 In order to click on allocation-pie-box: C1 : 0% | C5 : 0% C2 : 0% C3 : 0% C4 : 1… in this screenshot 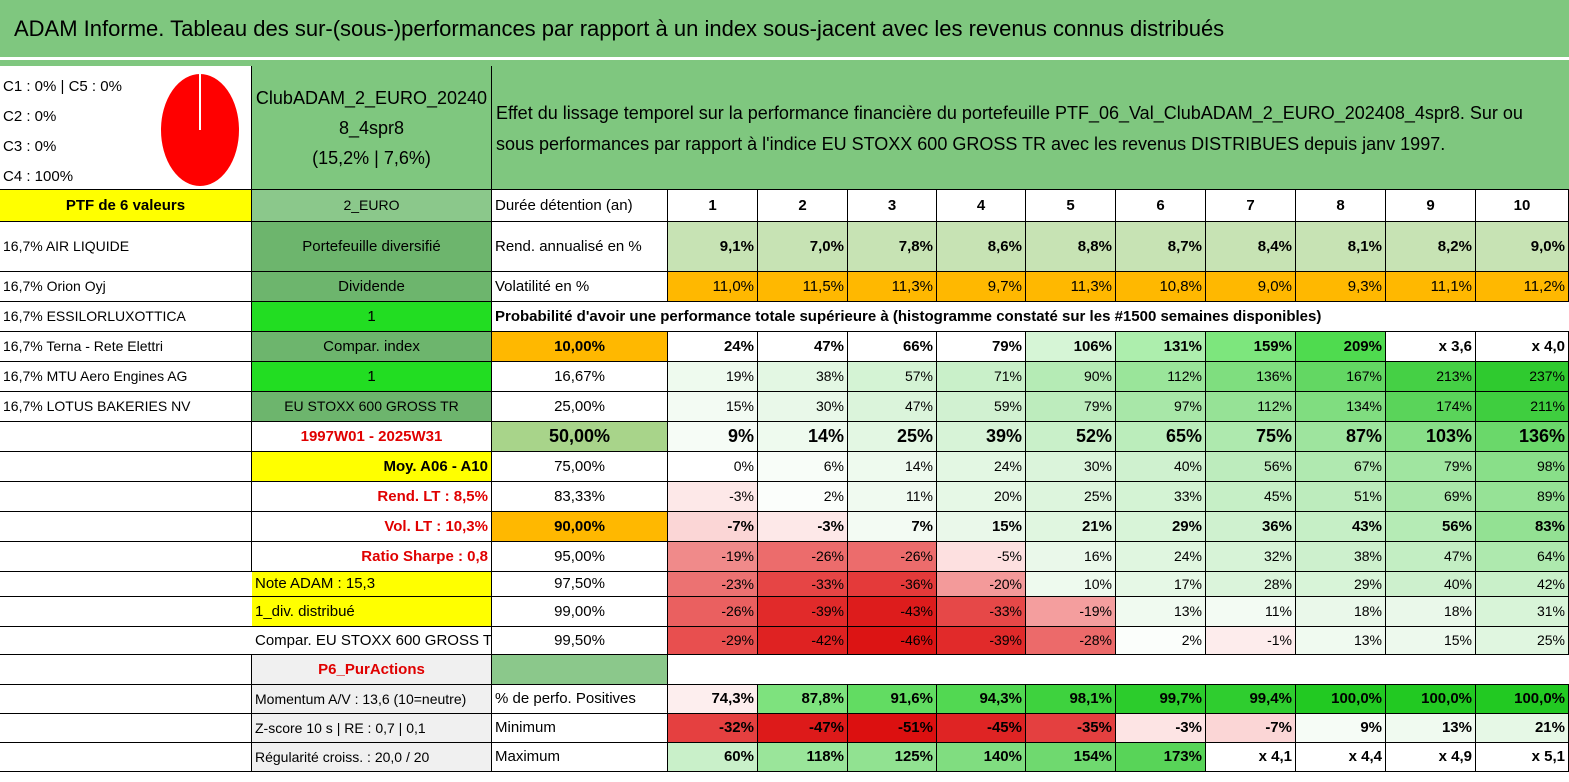, I will do `click(126, 128)`.